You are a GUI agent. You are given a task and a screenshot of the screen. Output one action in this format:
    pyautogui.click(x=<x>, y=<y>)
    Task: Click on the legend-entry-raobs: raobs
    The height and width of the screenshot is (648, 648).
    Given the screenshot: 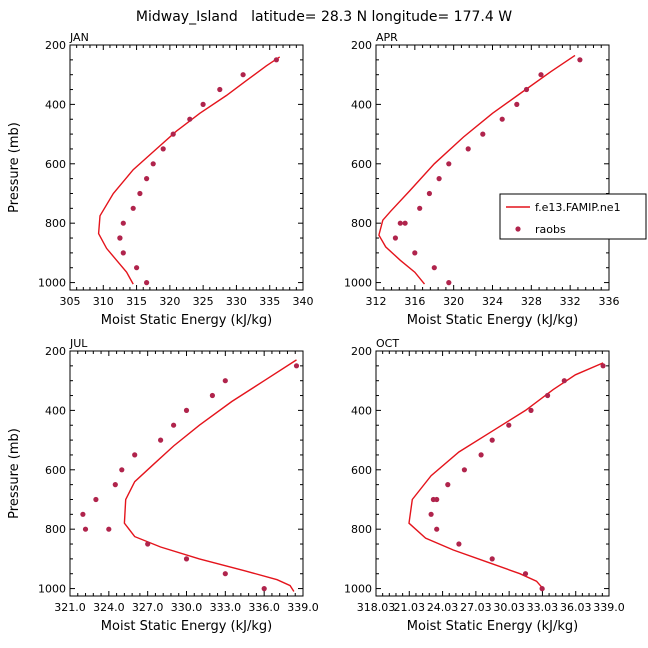 What is the action you would take?
    pyautogui.click(x=550, y=229)
    